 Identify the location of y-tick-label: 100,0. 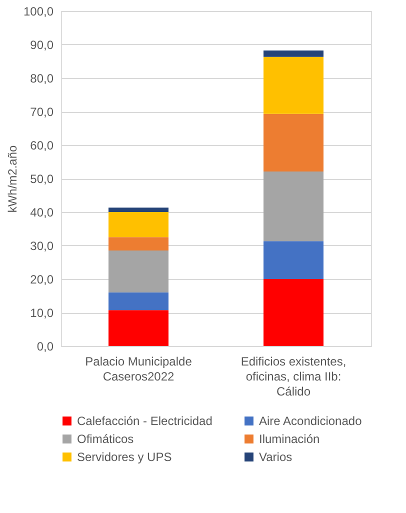
(38, 11).